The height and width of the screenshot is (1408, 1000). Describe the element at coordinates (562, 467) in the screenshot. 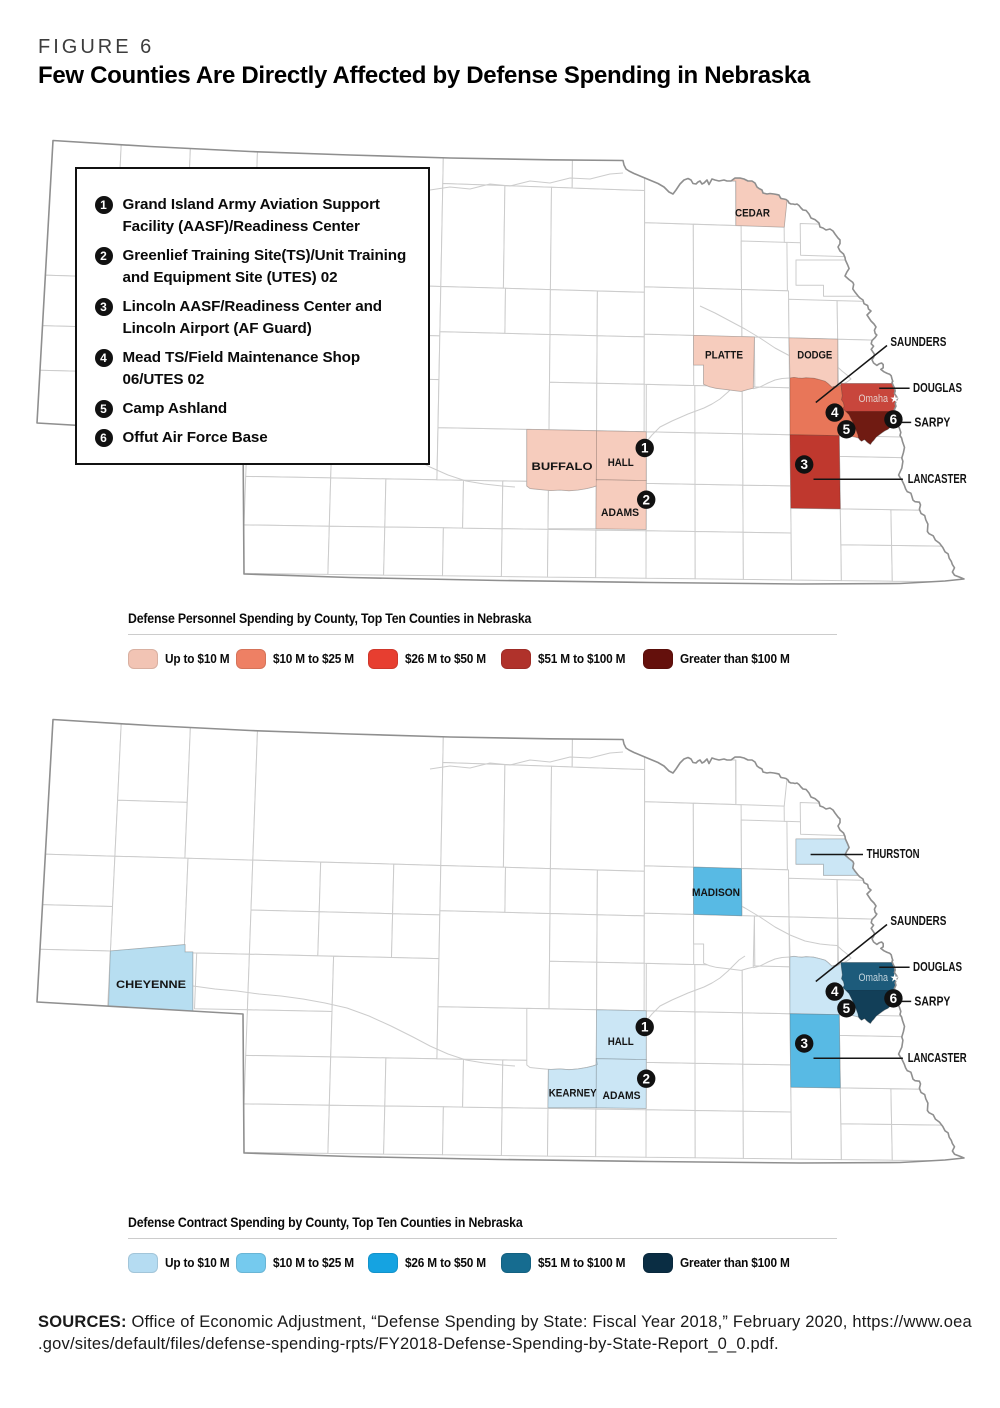

I see `svg-text: BUFFALO` at that location.